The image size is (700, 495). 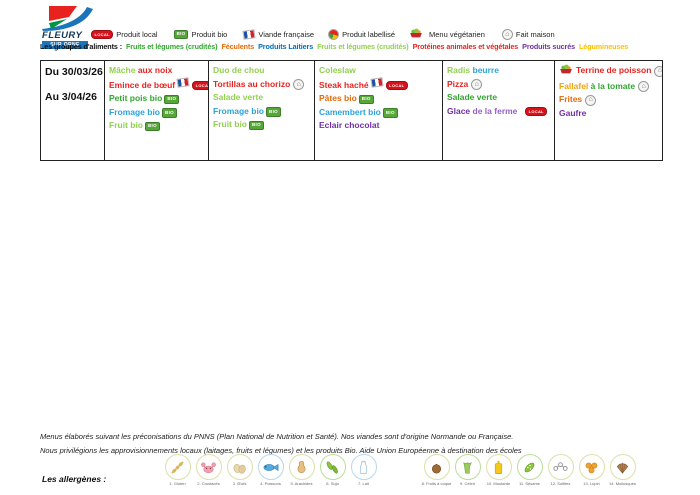 What do you see at coordinates (609, 100) in the screenshot?
I see `menu-item: Frites ⌂` at bounding box center [609, 100].